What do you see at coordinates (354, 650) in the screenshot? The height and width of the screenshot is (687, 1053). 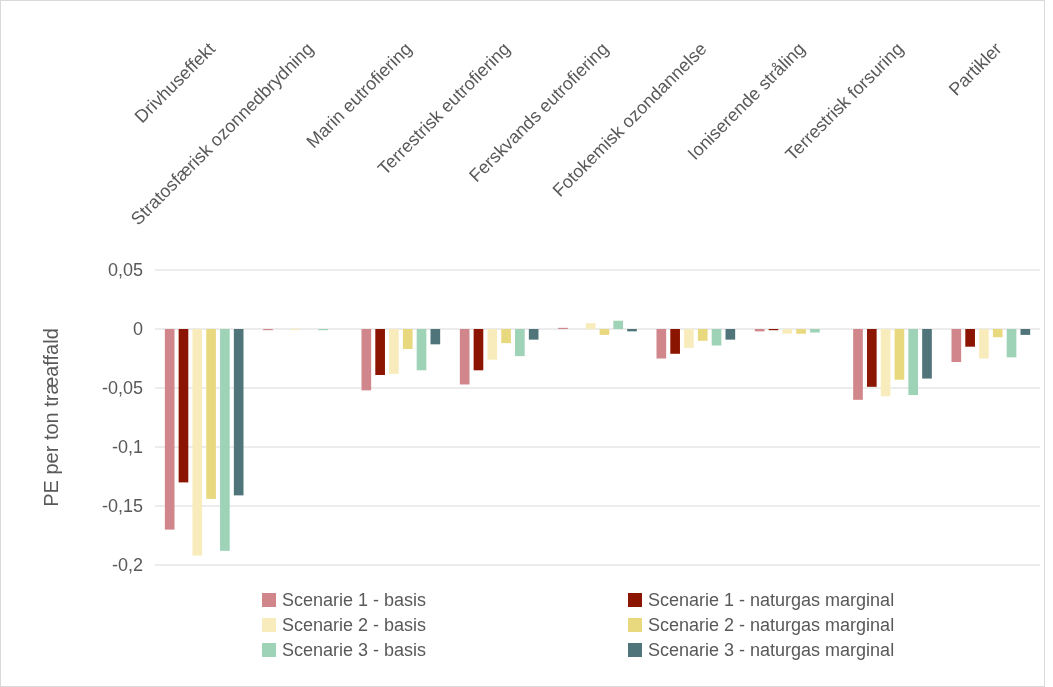 I see `legend-label: Scenarie 3 - basis` at bounding box center [354, 650].